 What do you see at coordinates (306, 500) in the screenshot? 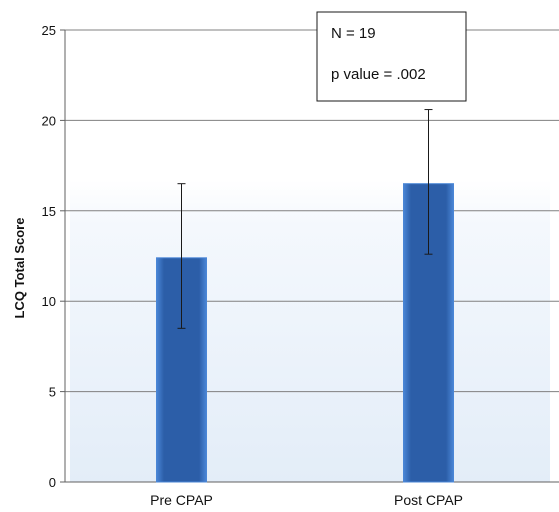
I see `x-category-labels: Pre CPAP Post CPAP` at bounding box center [306, 500].